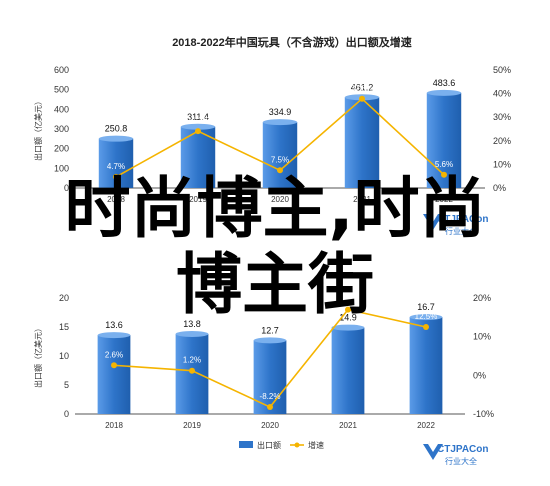  Describe the element at coordinates (502, 164) in the screenshot. I see `chart1-y2-tick-label: 10%` at that location.